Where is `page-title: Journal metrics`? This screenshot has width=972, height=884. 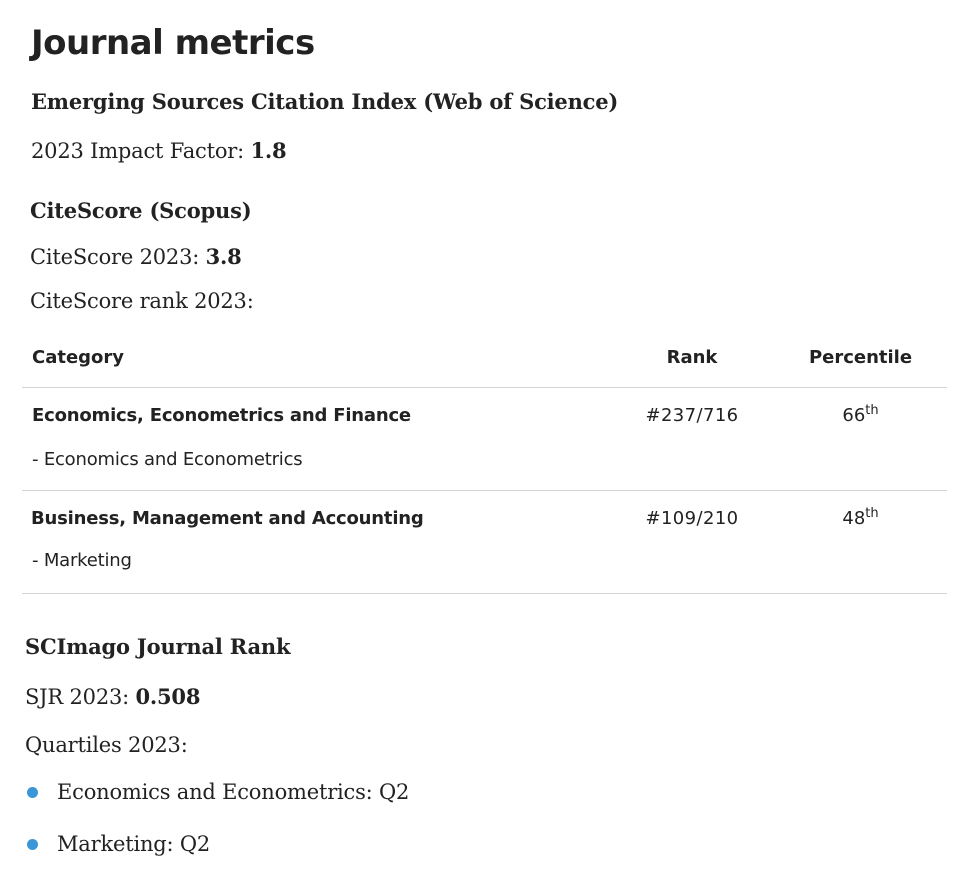
page-title: Journal metrics is located at coordinates (173, 43).